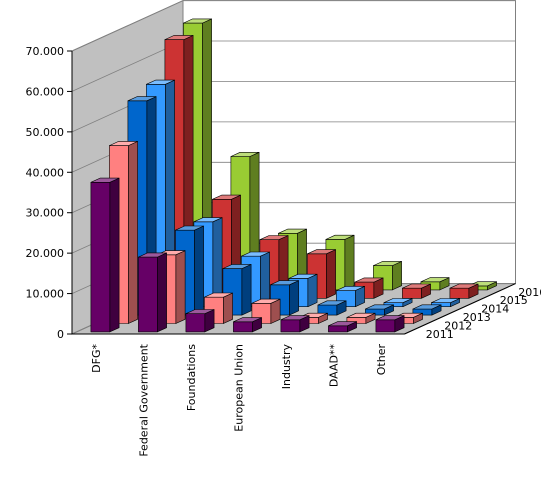  I want to click on gridline, so click(293, 26).